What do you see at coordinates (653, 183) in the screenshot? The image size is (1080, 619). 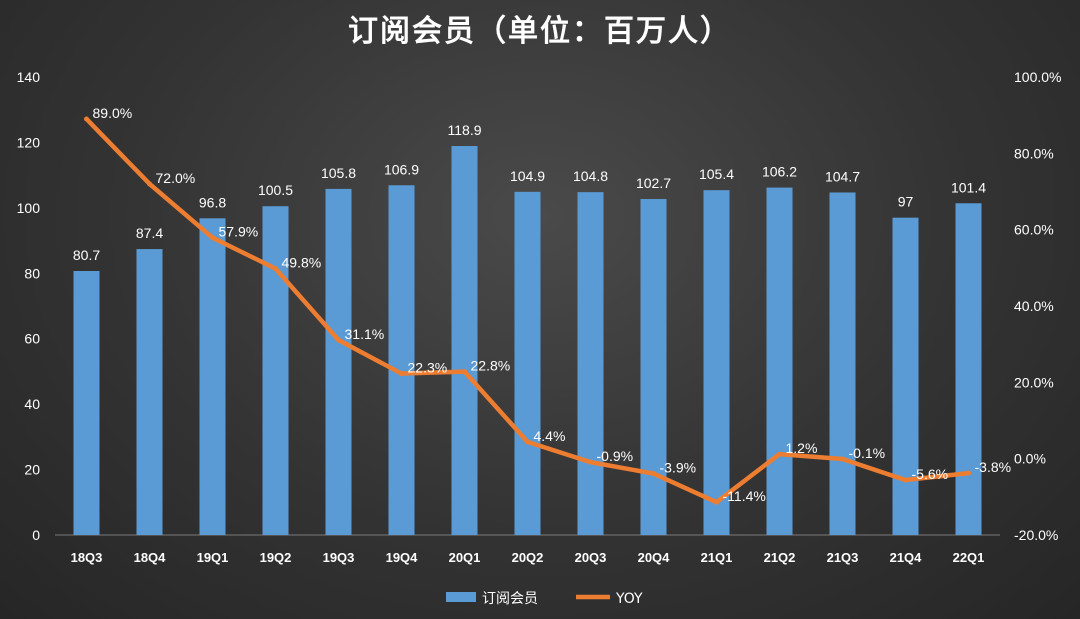 I see `bar-value-label: 102.7` at bounding box center [653, 183].